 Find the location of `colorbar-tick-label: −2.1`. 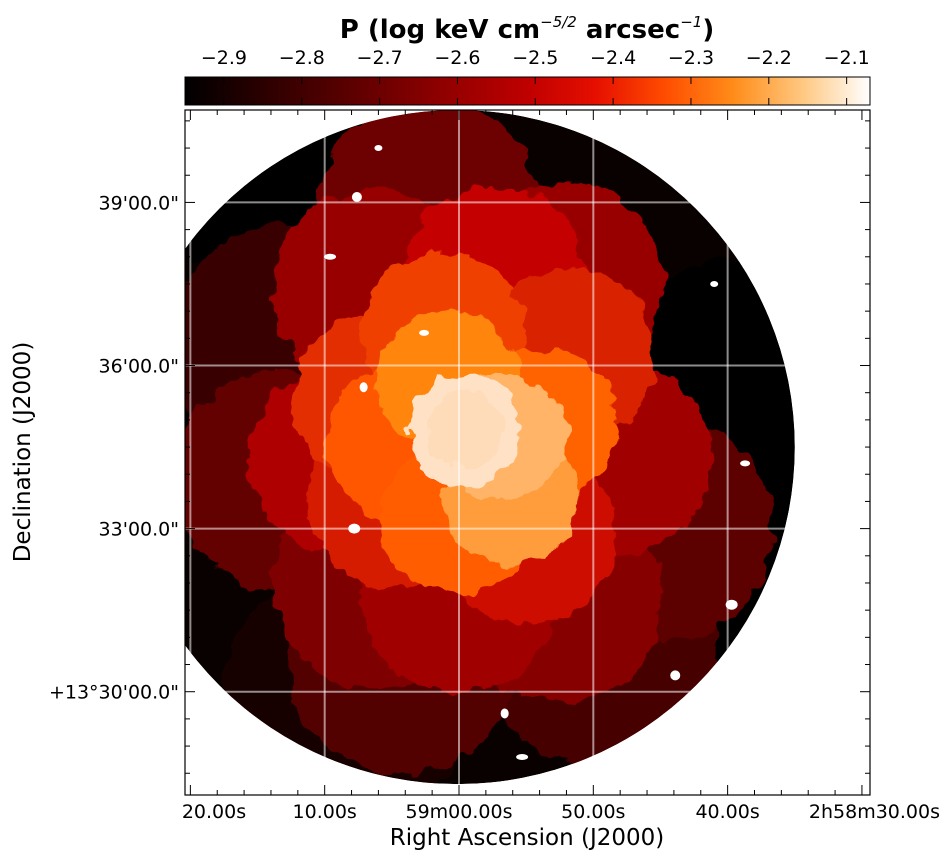

colorbar-tick-label: −2.1 is located at coordinates (847, 58).